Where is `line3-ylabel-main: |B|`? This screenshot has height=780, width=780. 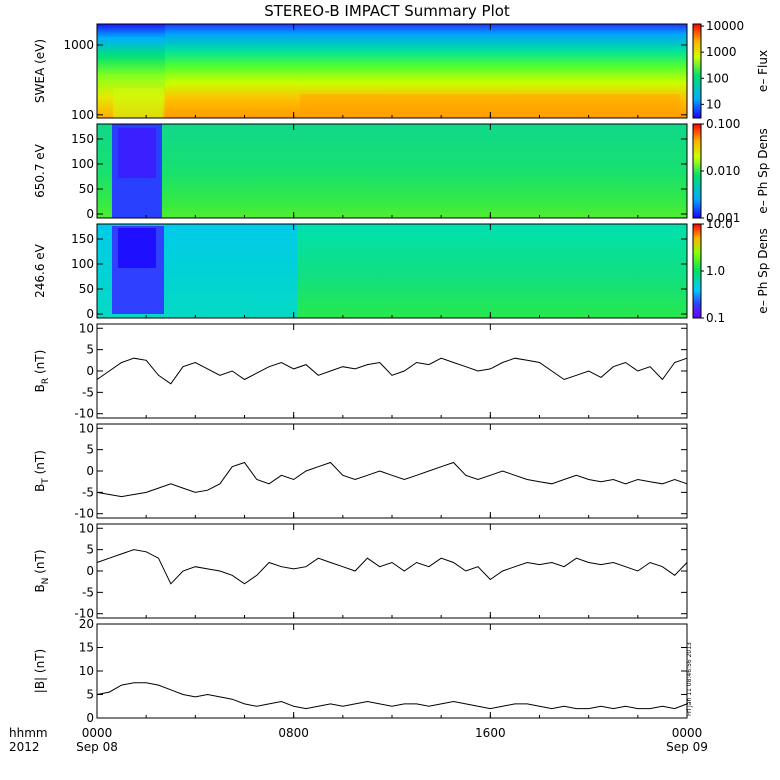 line3-ylabel-main: |B| is located at coordinates (40, 685).